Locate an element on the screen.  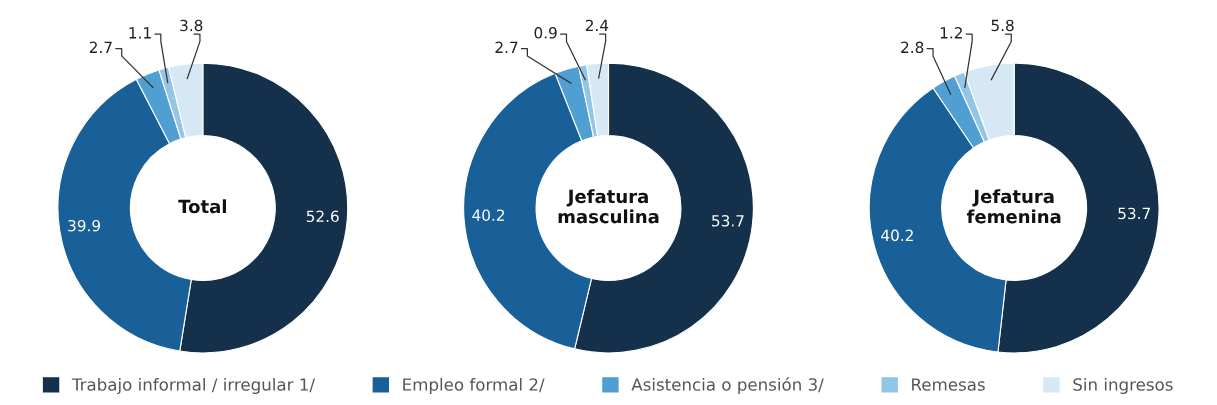
data-label: 2.8 is located at coordinates (912, 47).